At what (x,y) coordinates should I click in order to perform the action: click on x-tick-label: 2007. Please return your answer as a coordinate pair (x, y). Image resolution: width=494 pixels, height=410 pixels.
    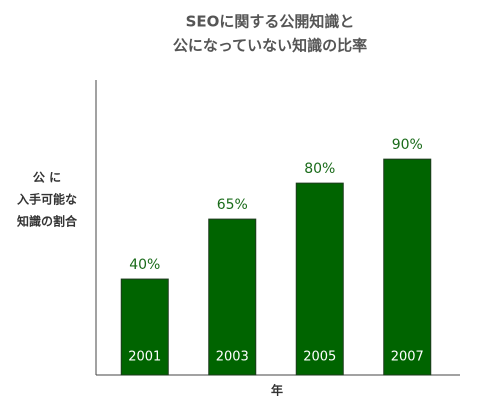
    Looking at the image, I should click on (407, 357).